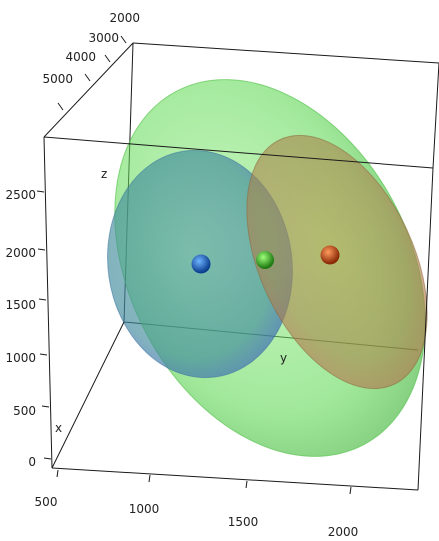 Image resolution: width=439 pixels, height=541 pixels. Describe the element at coordinates (20, 358) in the screenshot. I see `z-tick-label: 1000` at that location.